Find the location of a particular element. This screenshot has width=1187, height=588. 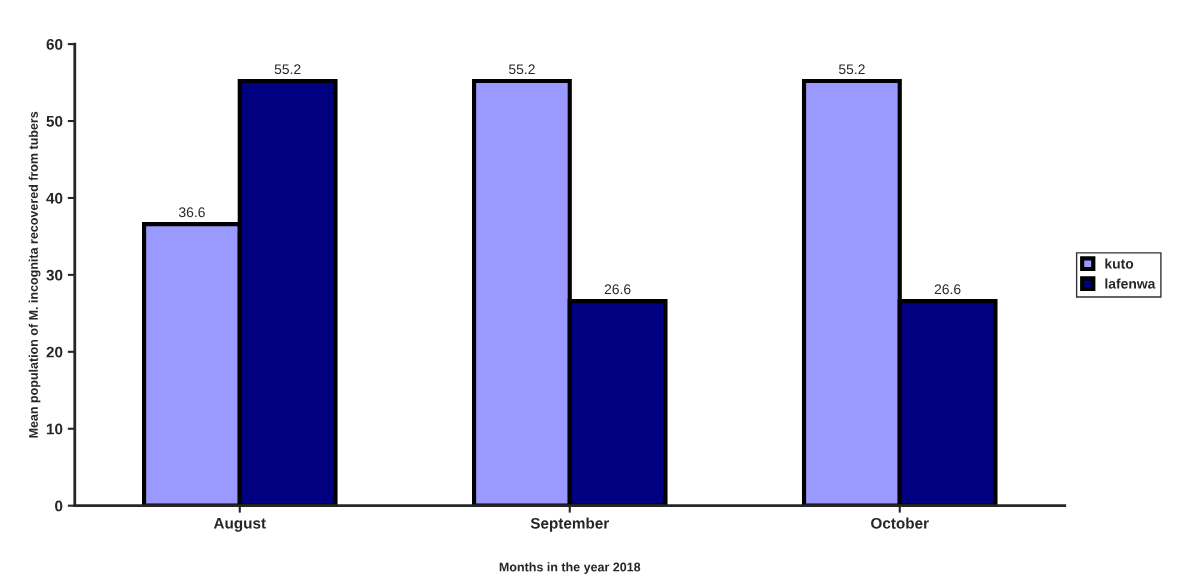

data-label: 36.6 is located at coordinates (191, 212).